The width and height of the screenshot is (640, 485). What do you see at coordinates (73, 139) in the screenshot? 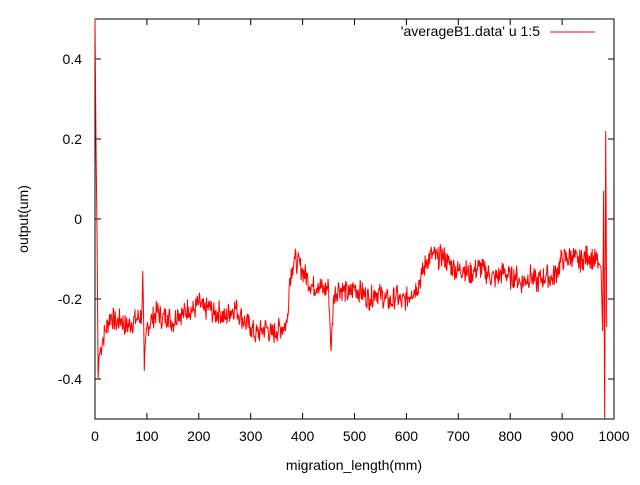
I see `y-tick-label: 0.2` at bounding box center [73, 139].